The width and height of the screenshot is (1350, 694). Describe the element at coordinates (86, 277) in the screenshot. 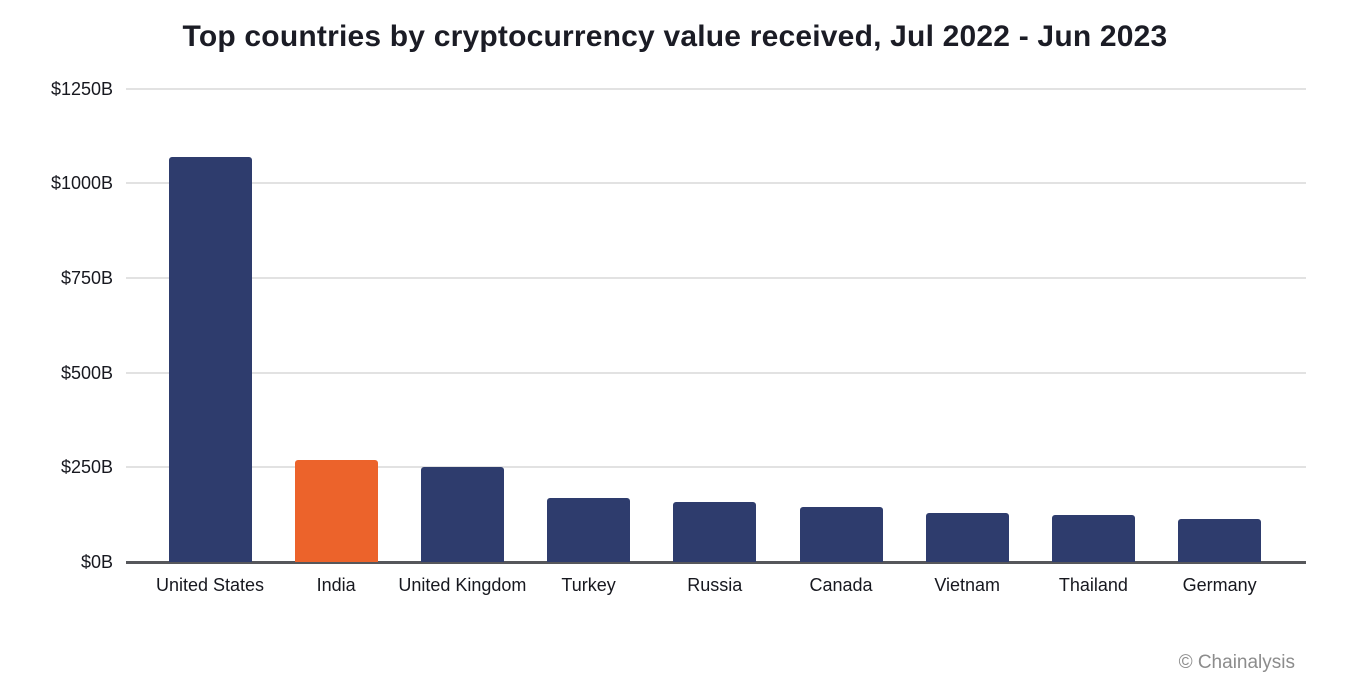

I see `y-tick-label: $750B` at that location.